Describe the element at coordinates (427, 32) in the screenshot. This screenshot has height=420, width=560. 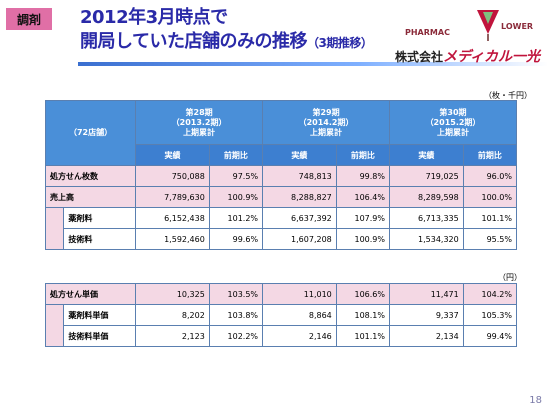
I see `logo-pharmac-text: PHARMAC` at that location.